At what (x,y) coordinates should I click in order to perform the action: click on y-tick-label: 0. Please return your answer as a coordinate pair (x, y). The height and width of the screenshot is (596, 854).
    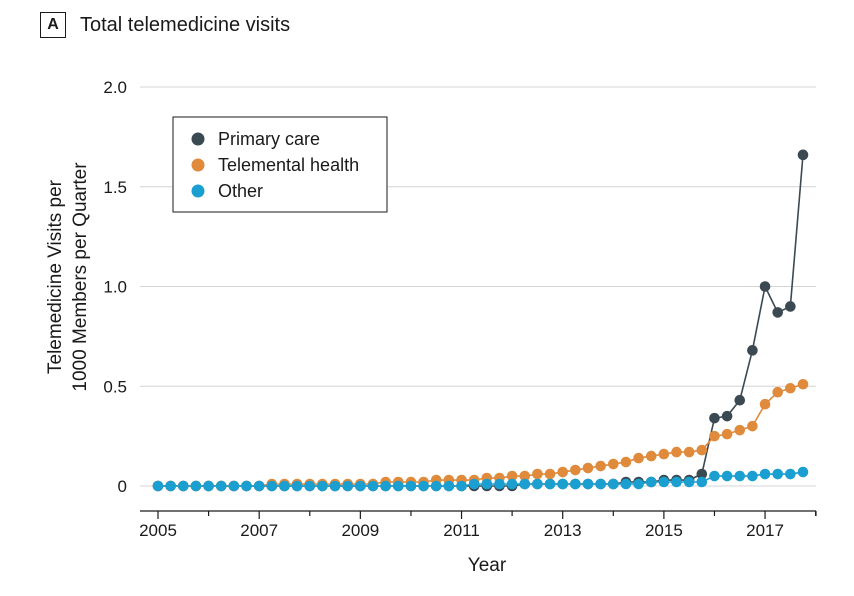
    Looking at the image, I should click on (122, 486).